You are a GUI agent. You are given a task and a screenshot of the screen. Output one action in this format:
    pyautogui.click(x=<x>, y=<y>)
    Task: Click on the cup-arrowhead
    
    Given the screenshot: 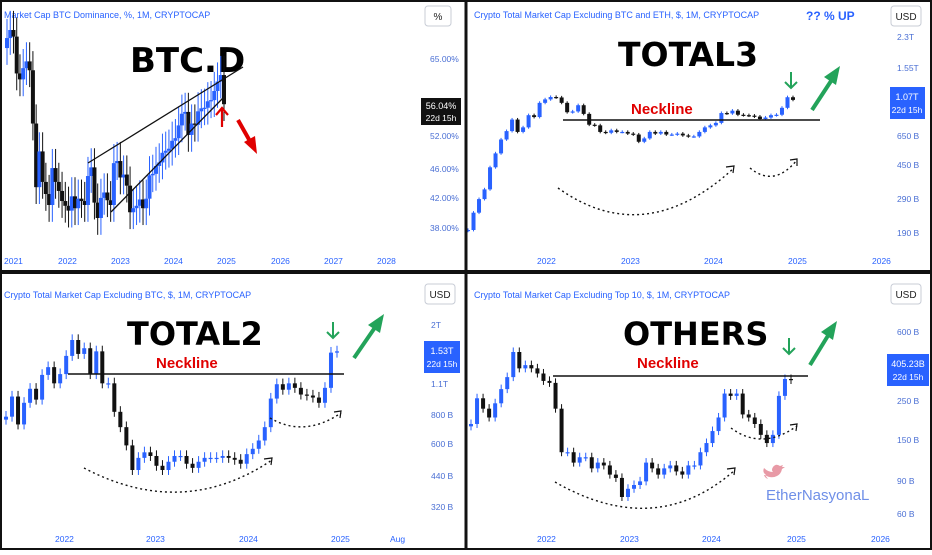 What is the action you would take?
    pyautogui.click(x=268, y=461)
    